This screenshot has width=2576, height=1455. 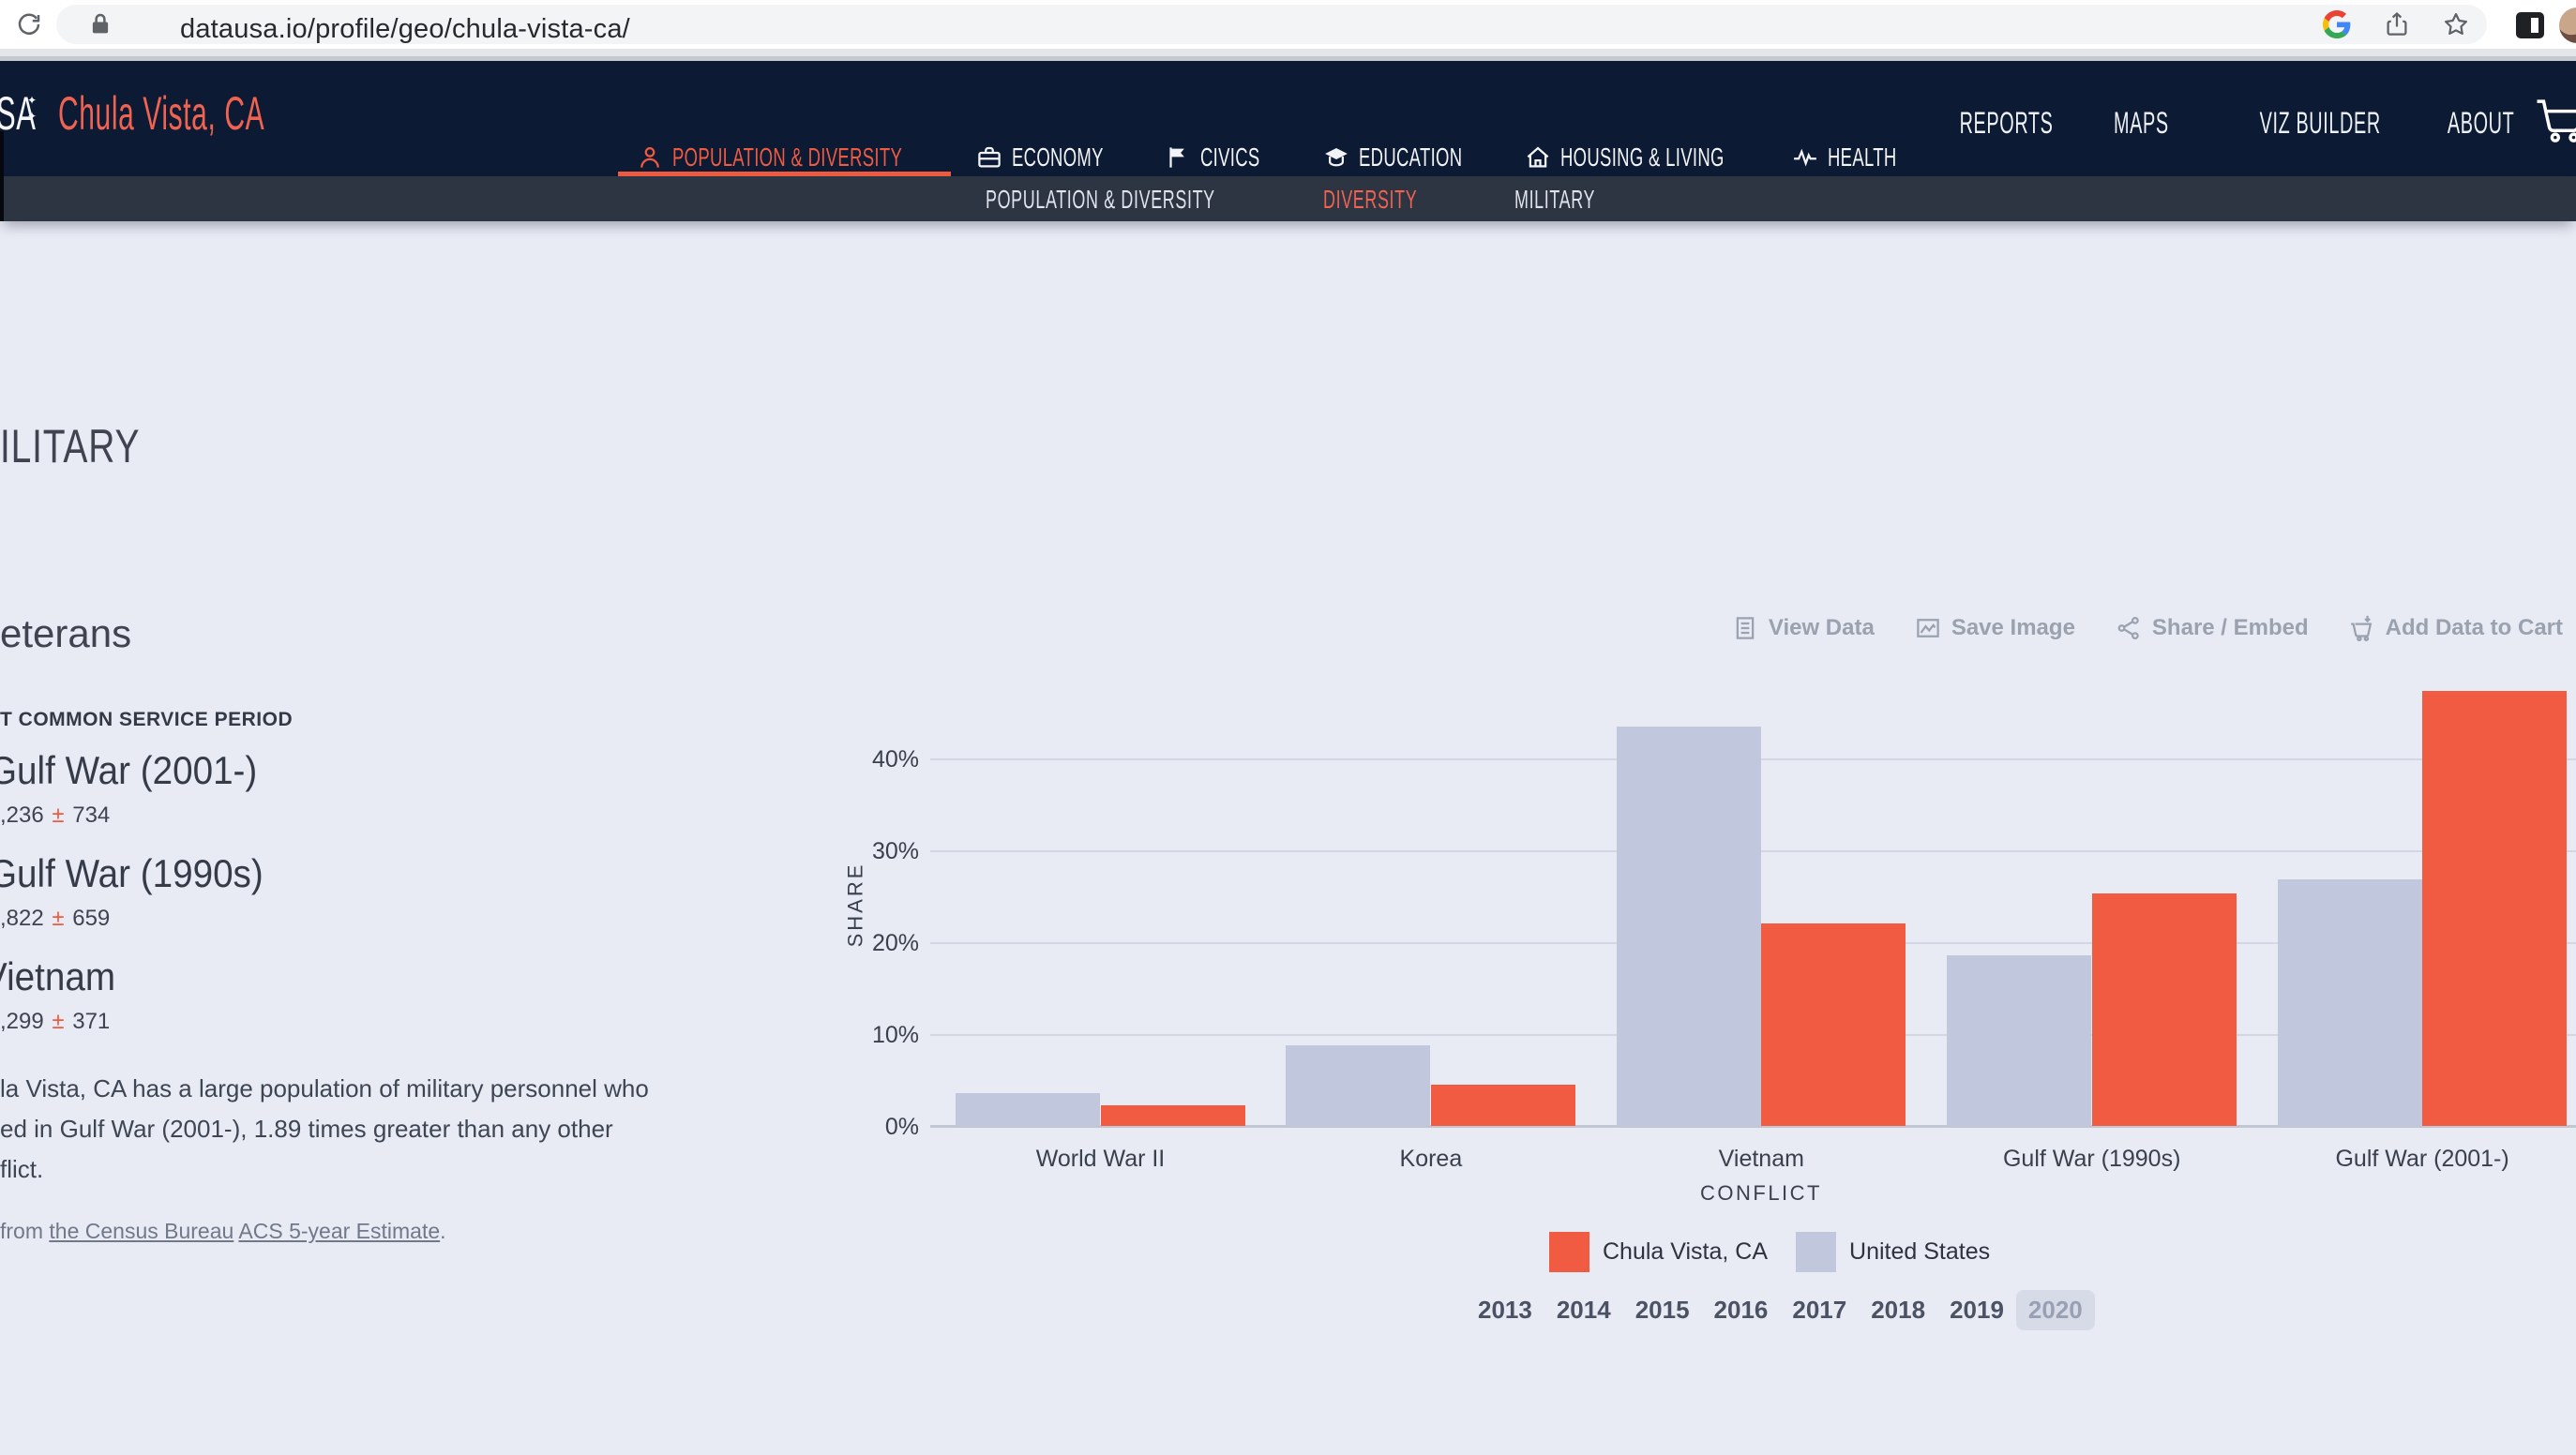 What do you see at coordinates (2091, 1159) in the screenshot?
I see `x-category-label: Gulf War (1990s)` at bounding box center [2091, 1159].